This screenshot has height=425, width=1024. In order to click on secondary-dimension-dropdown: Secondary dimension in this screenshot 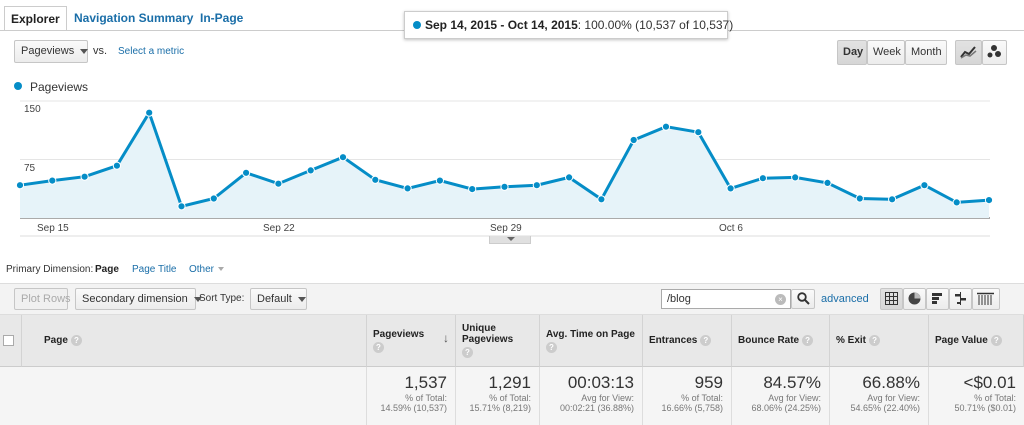, I will do `click(138, 299)`.